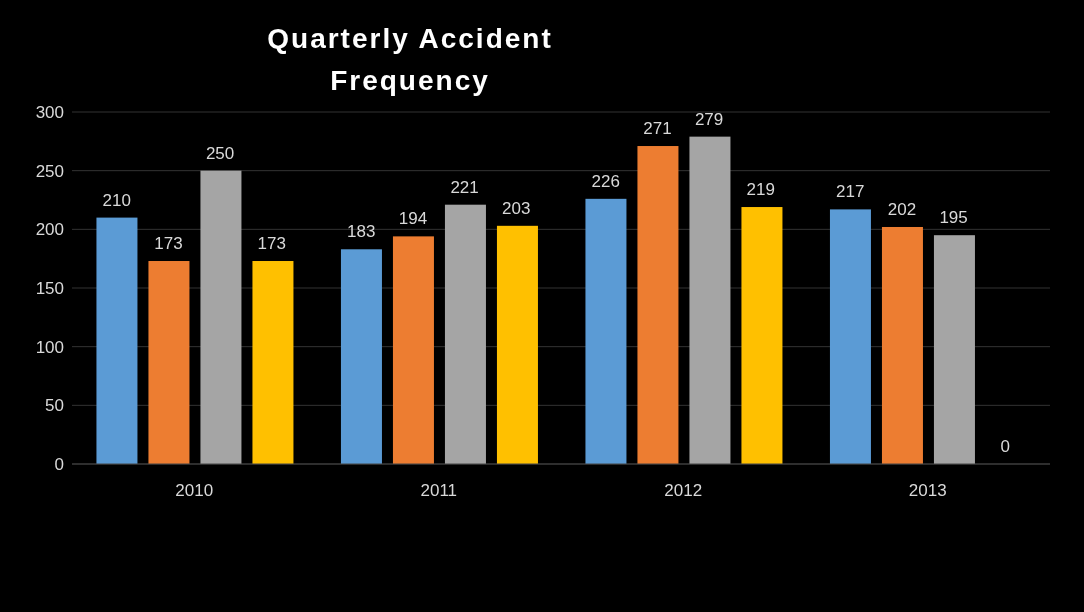  Describe the element at coordinates (953, 218) in the screenshot. I see `data-label: 195` at that location.